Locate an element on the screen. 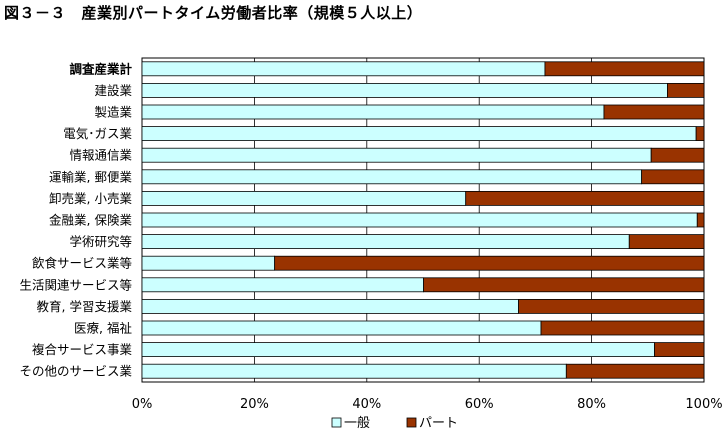 The width and height of the screenshot is (725, 435). legend-label: パート is located at coordinates (438, 423).